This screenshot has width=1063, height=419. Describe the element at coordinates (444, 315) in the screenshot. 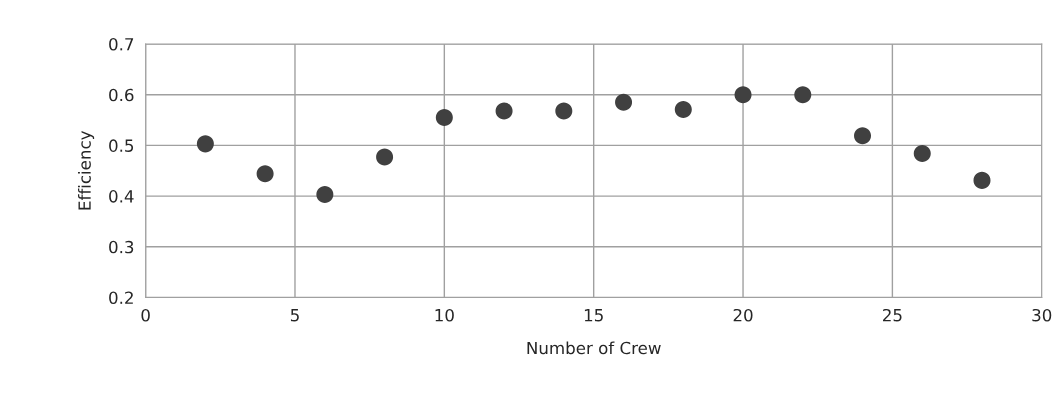

I see `x-tick-label: 10` at that location.